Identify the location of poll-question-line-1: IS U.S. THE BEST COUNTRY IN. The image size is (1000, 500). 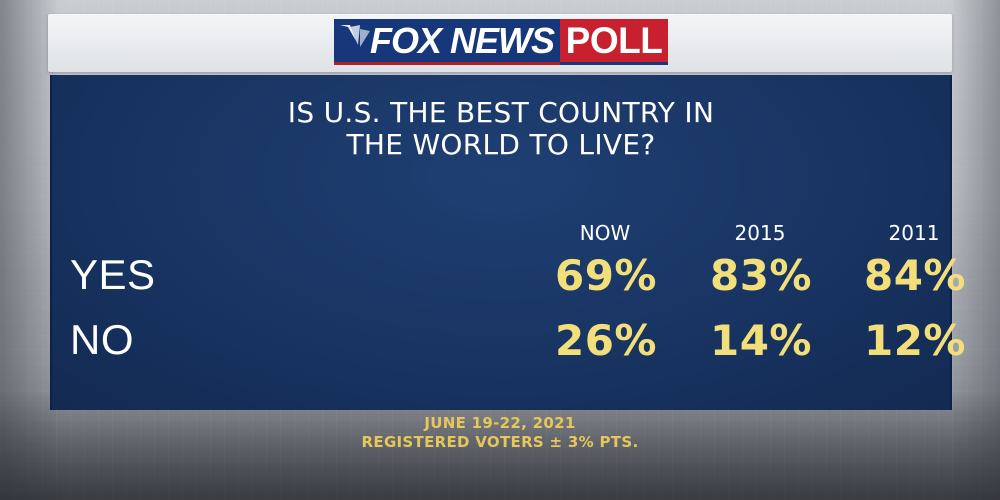
(501, 112).